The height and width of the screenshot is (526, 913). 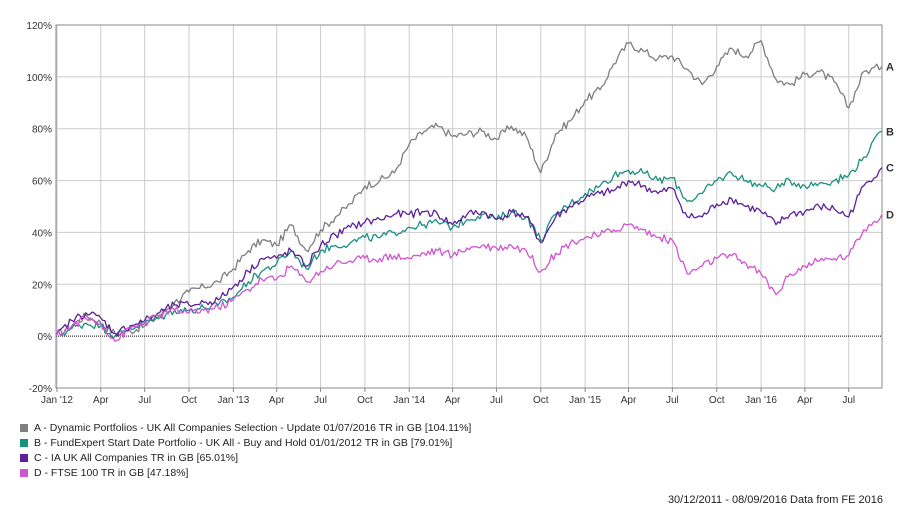 What do you see at coordinates (40, 389) in the screenshot?
I see `y-tick-label: -20%` at bounding box center [40, 389].